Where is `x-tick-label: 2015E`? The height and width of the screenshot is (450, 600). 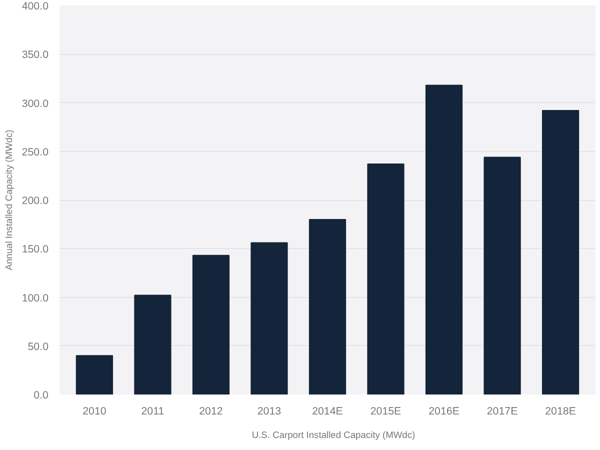
x-tick-label: 2015E is located at coordinates (386, 412).